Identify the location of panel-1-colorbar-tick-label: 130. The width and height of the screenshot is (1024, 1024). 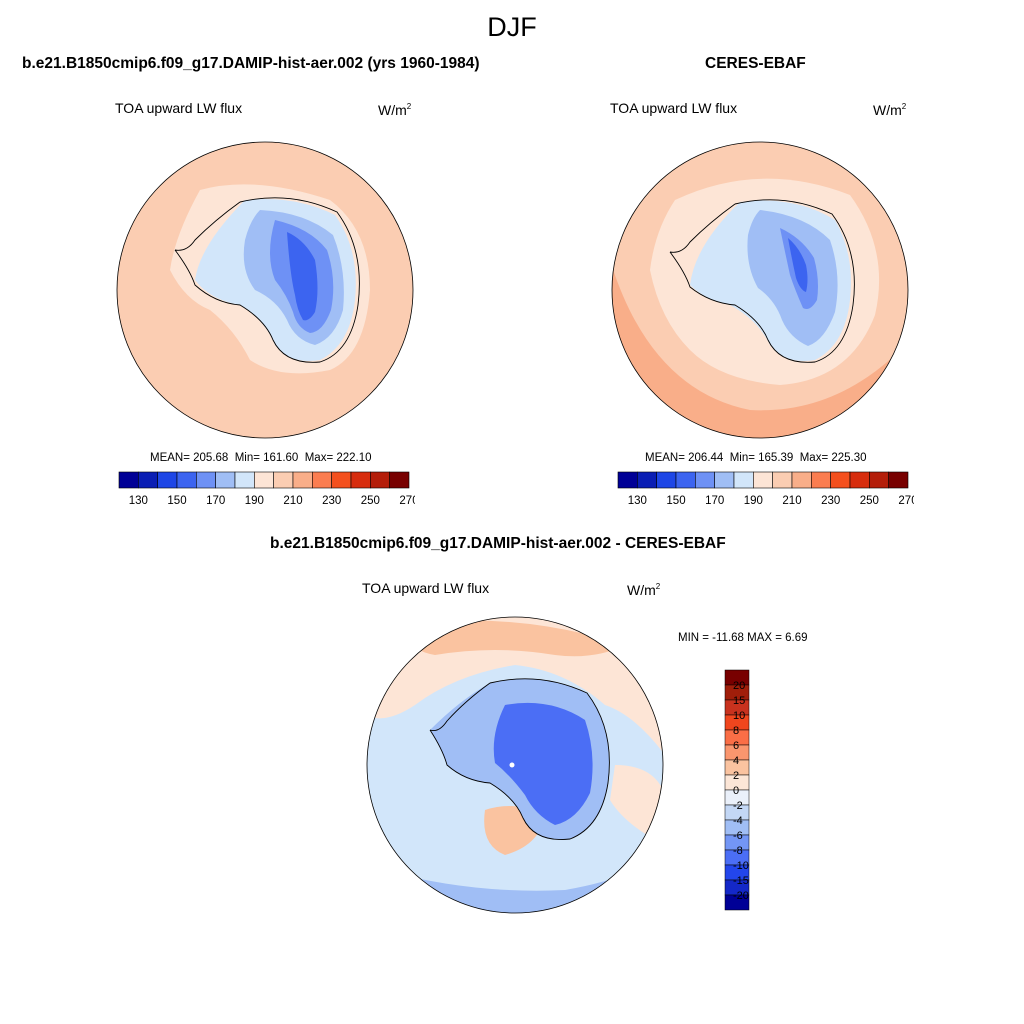
(138, 501).